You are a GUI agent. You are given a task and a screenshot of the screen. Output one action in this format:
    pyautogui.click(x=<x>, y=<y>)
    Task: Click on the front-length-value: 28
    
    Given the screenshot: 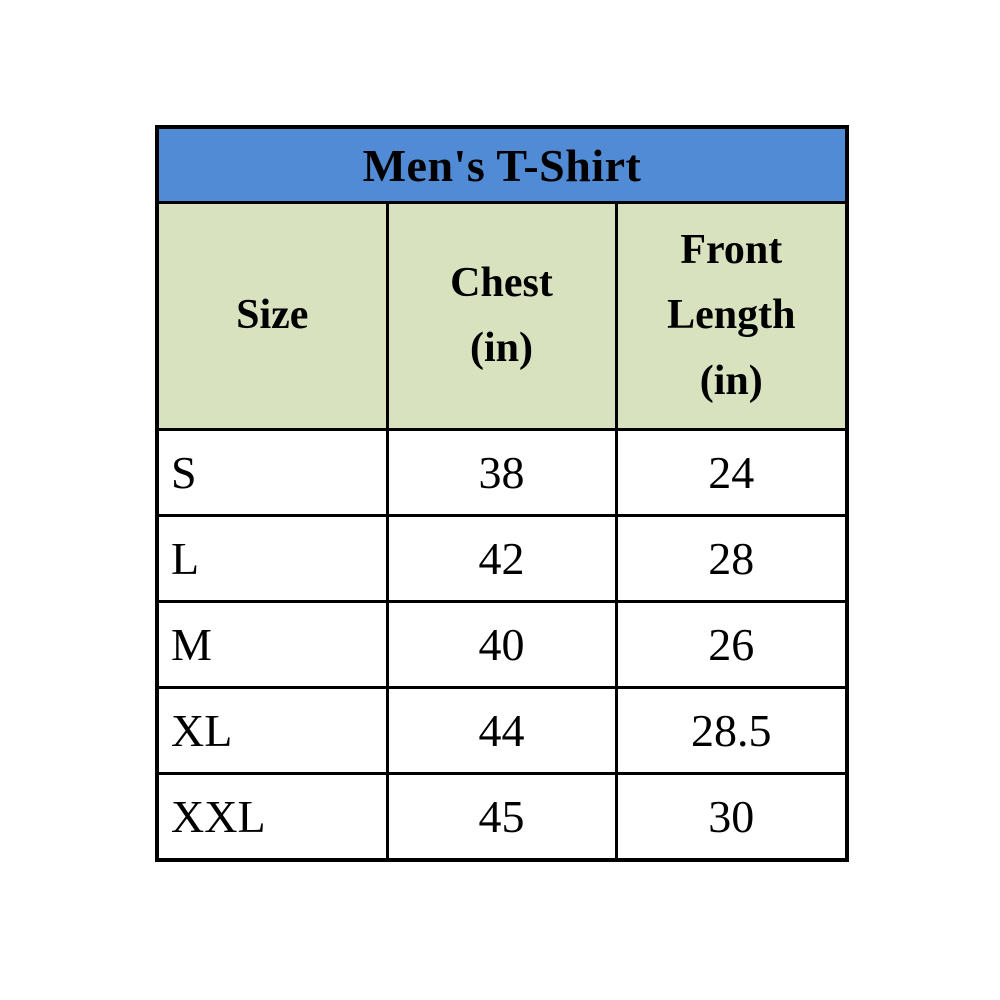 What is the action you would take?
    pyautogui.click(x=731, y=558)
    